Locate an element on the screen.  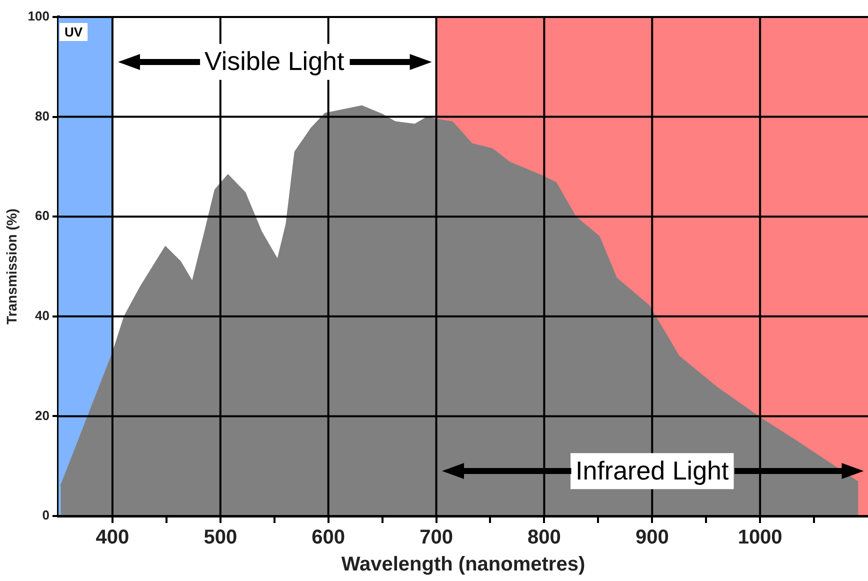
y-tick-label: 100 is located at coordinates (39, 16).